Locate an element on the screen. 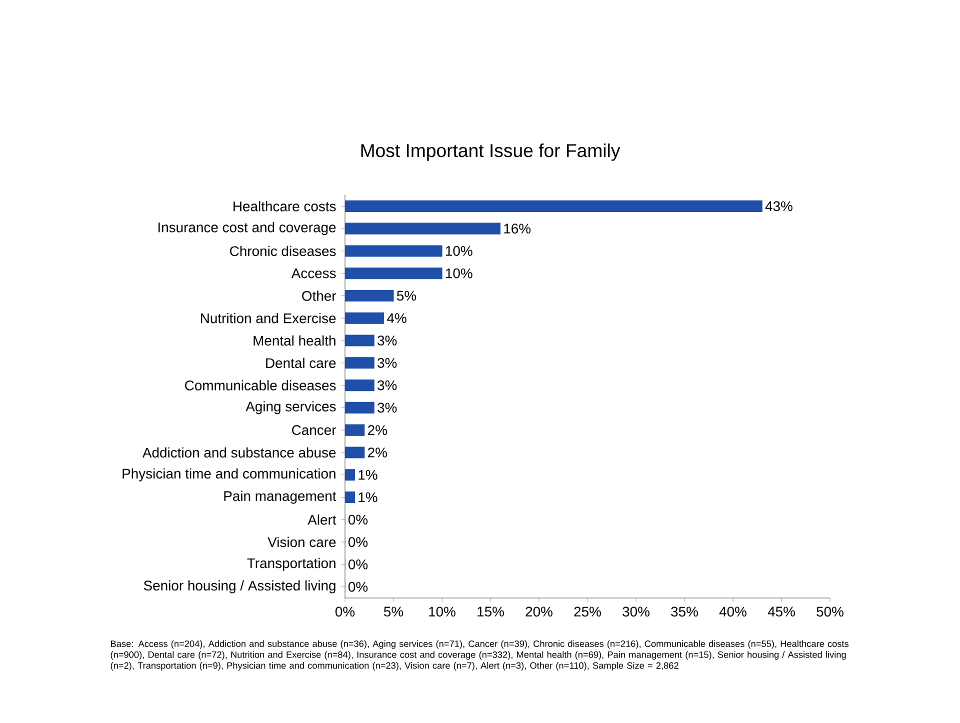 Image resolution: width=960 pixels, height=723 pixels. y-tick-label: Aging services is located at coordinates (291, 407).